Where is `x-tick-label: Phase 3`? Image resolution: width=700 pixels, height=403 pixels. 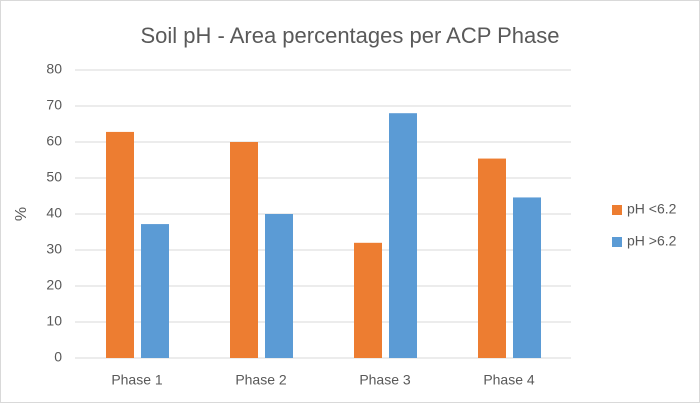 x-tick-label: Phase 3 is located at coordinates (385, 380).